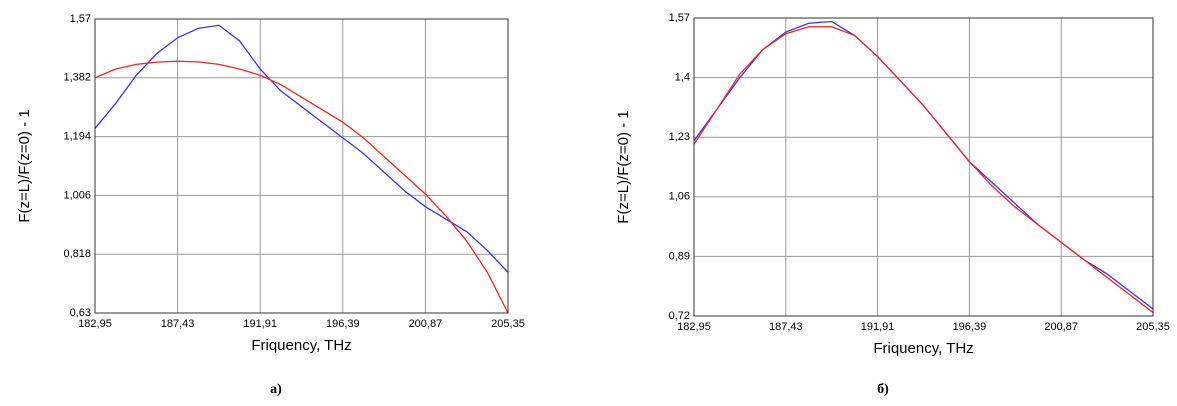 The width and height of the screenshot is (1177, 406). Describe the element at coordinates (276, 389) in the screenshot. I see `caption: а)` at that location.